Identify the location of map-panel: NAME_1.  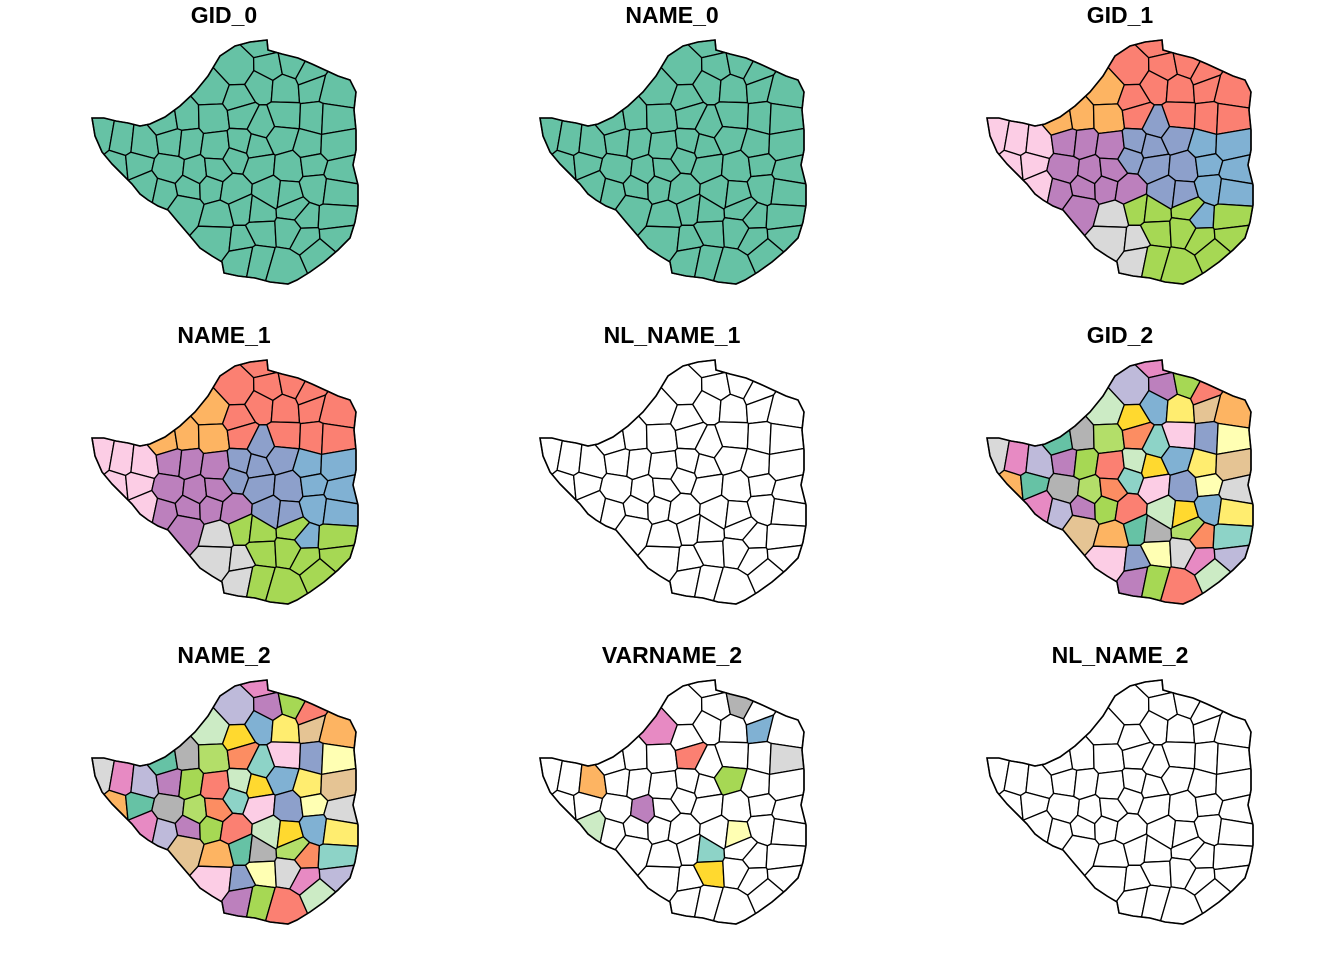
(224, 480).